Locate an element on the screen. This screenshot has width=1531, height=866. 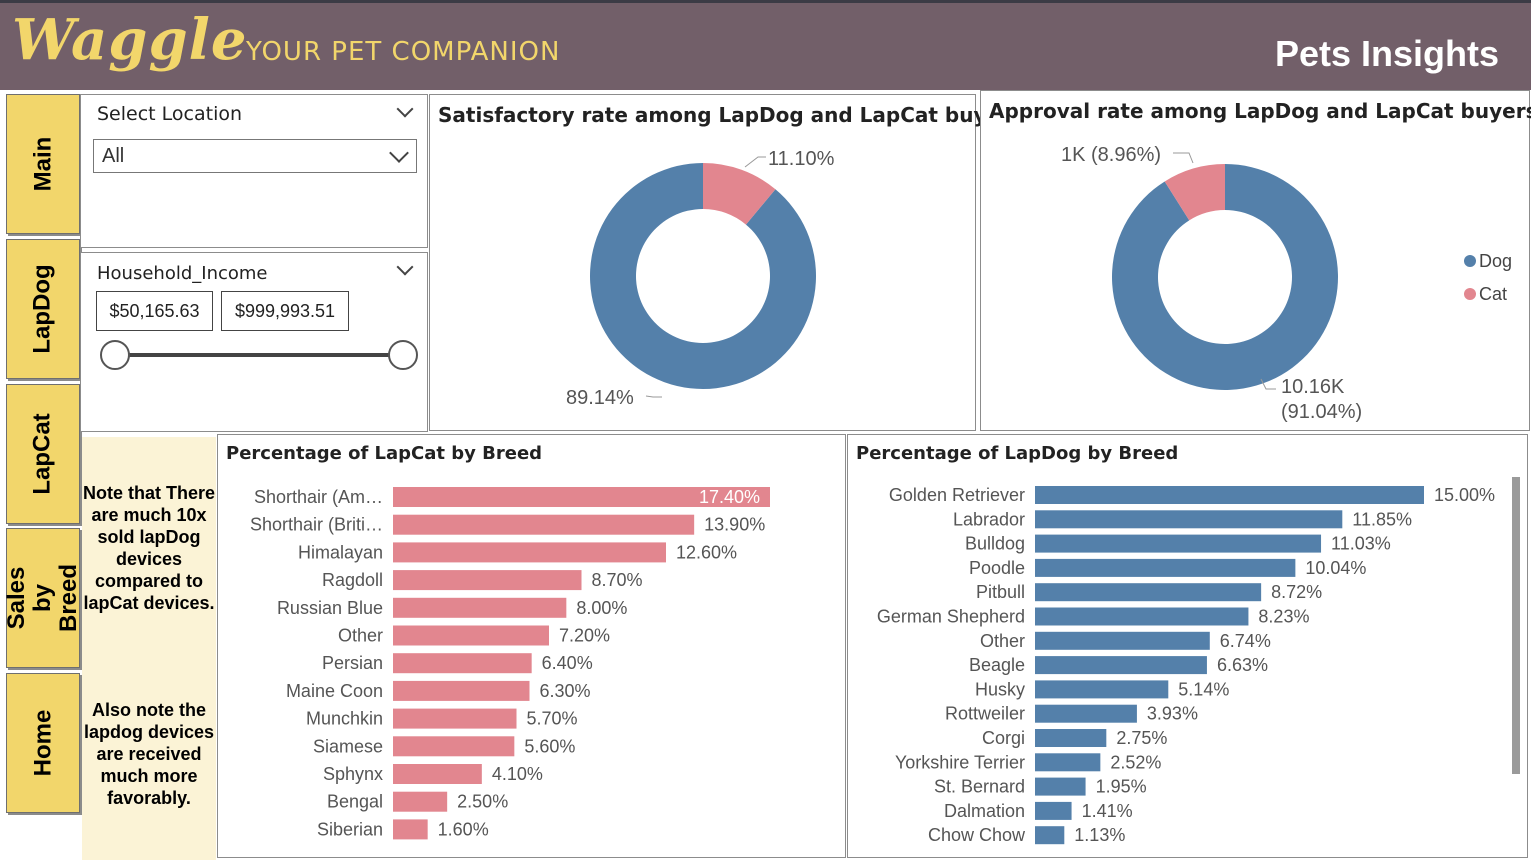
category-label: St. Bernard is located at coordinates (979, 787).